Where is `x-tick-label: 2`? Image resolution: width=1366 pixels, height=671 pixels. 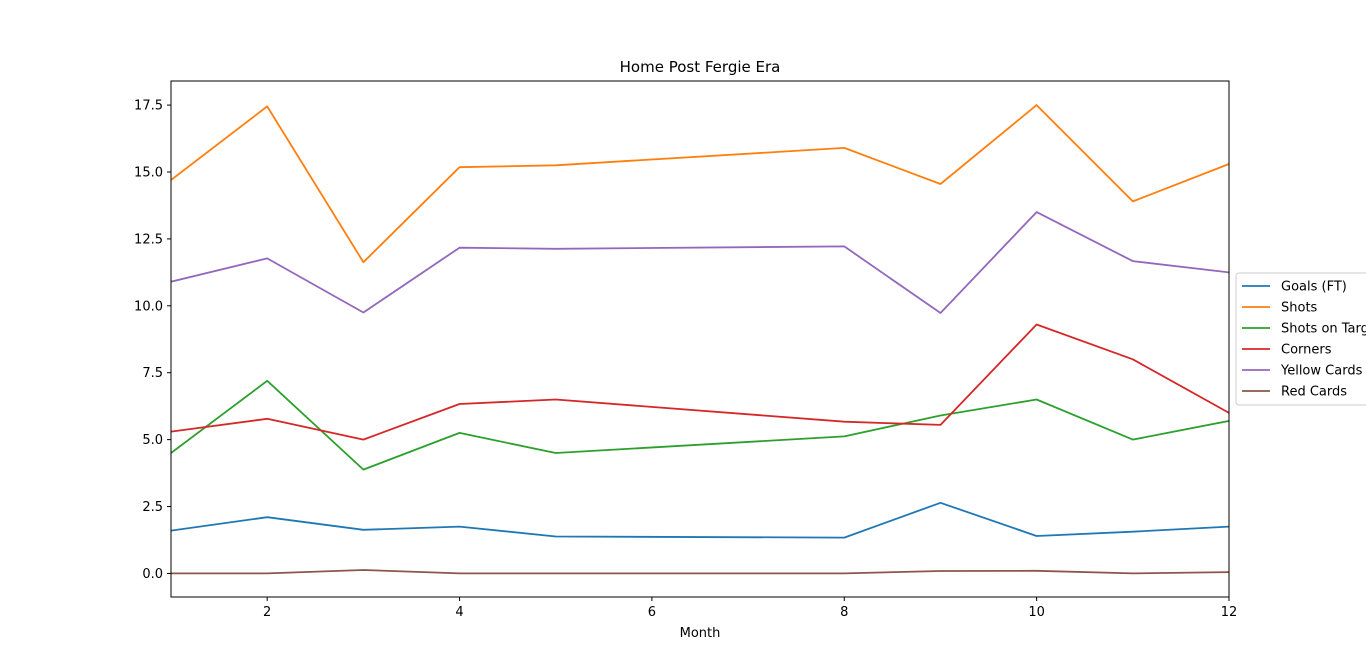
x-tick-label: 2 is located at coordinates (267, 612).